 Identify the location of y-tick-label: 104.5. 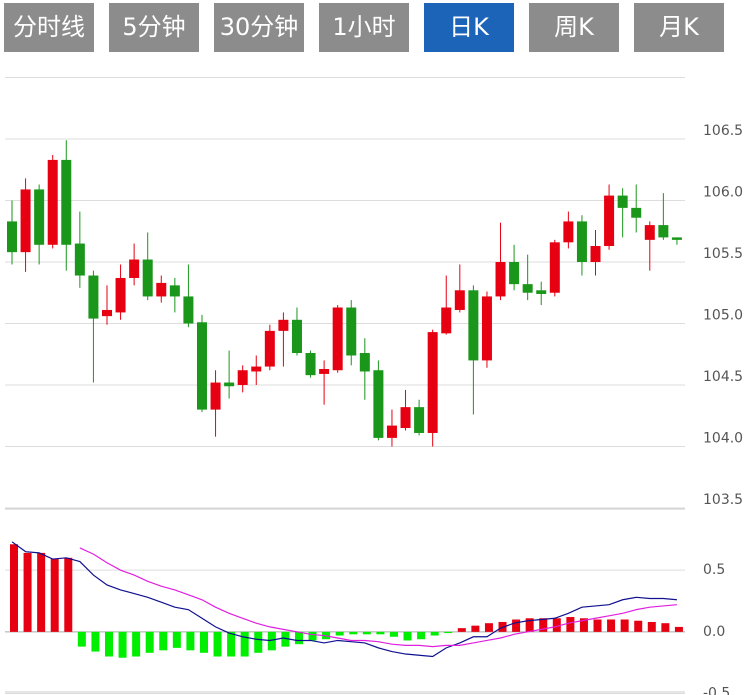
(723, 377).